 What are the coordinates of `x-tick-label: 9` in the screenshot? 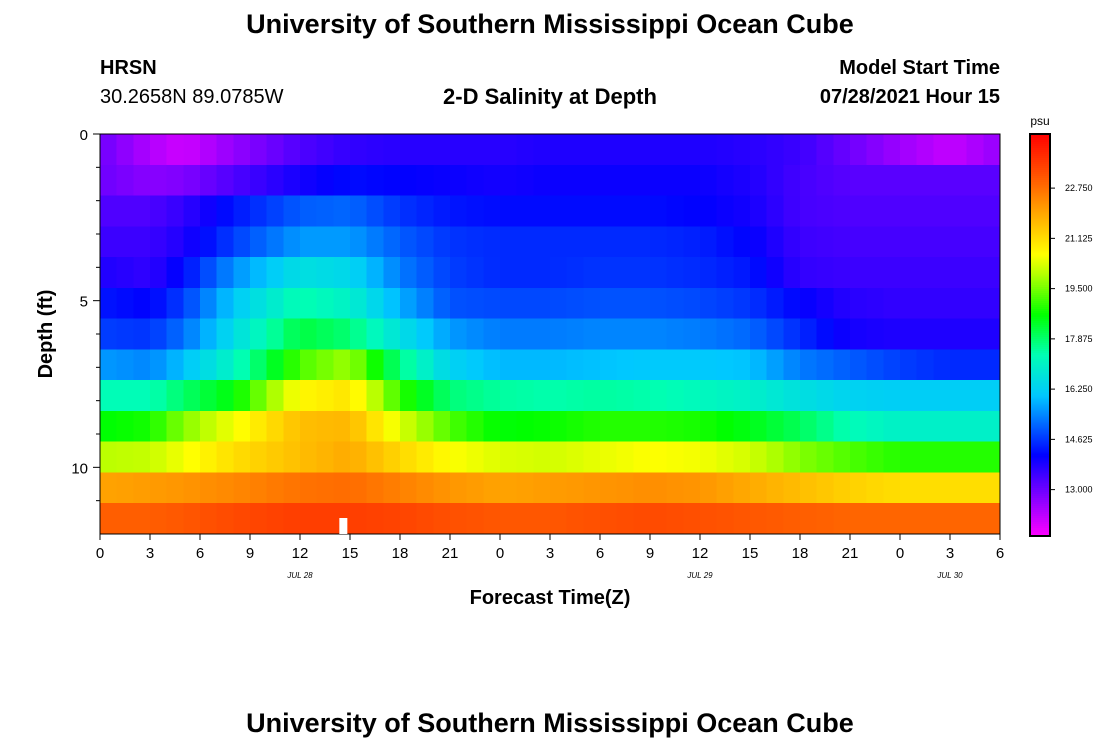 It's located at (650, 553).